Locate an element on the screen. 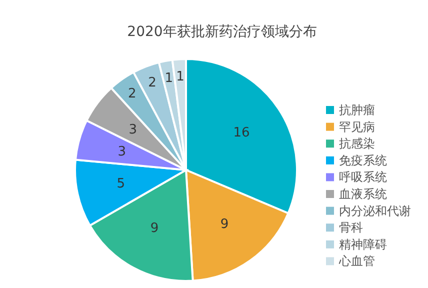  legend-label: 抗肿瘤 is located at coordinates (357, 110).